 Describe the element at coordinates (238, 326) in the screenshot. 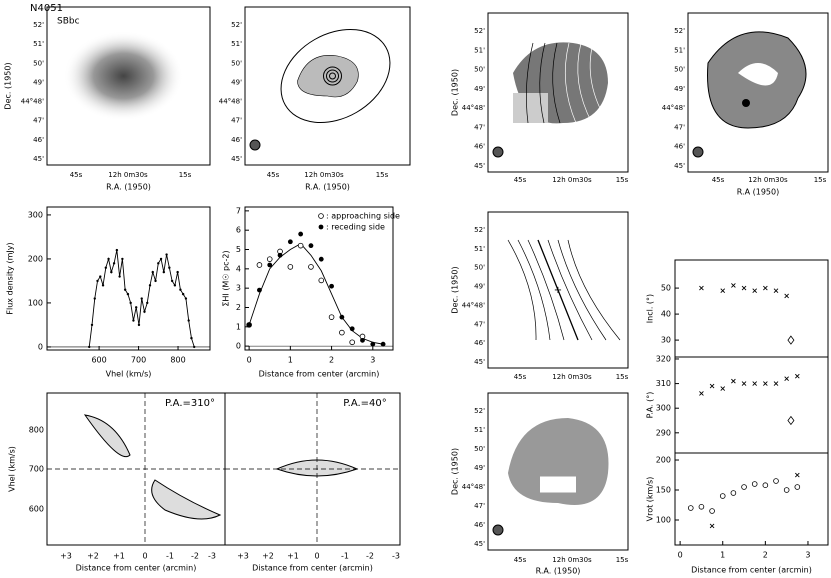

I see `y-tick-label: 1` at that location.